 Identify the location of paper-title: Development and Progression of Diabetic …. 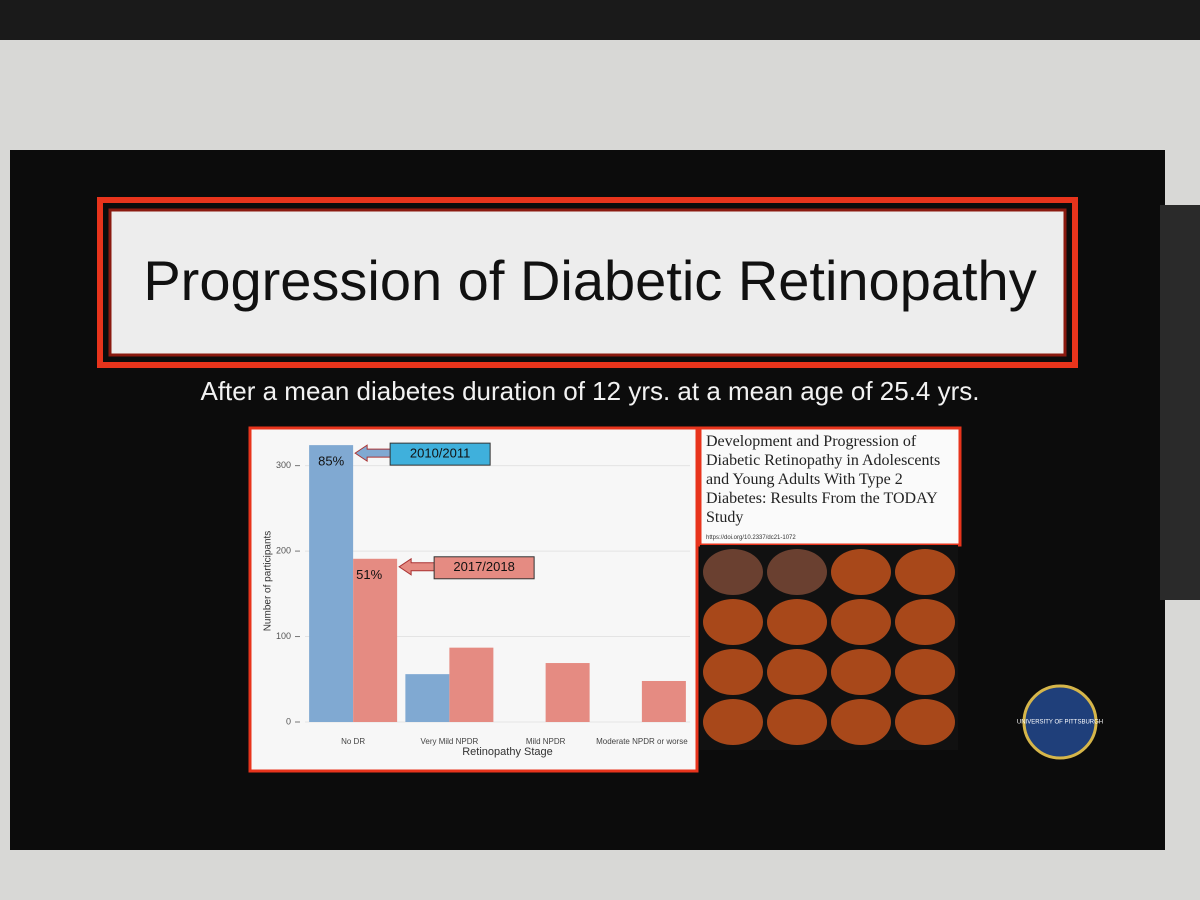
(823, 479).